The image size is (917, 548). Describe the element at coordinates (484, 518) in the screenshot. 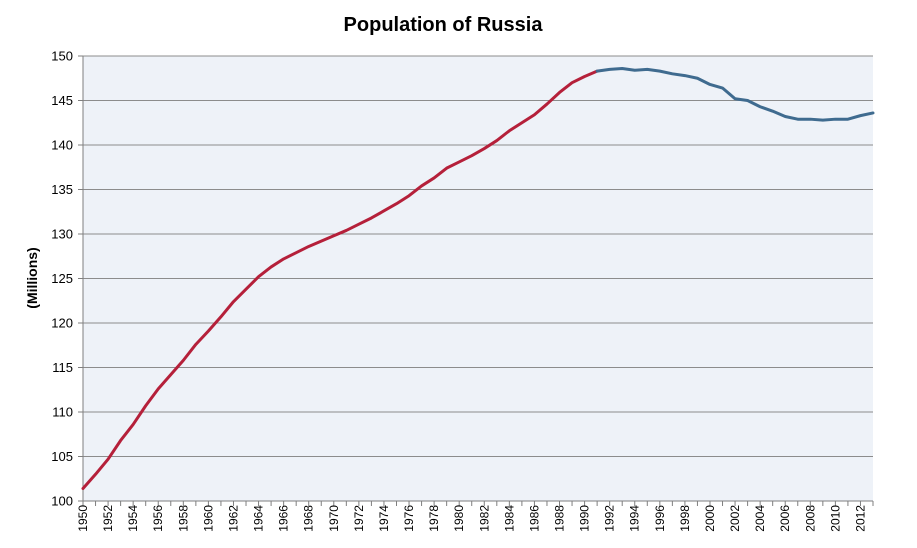

I see `x-tick-label: 1982` at that location.